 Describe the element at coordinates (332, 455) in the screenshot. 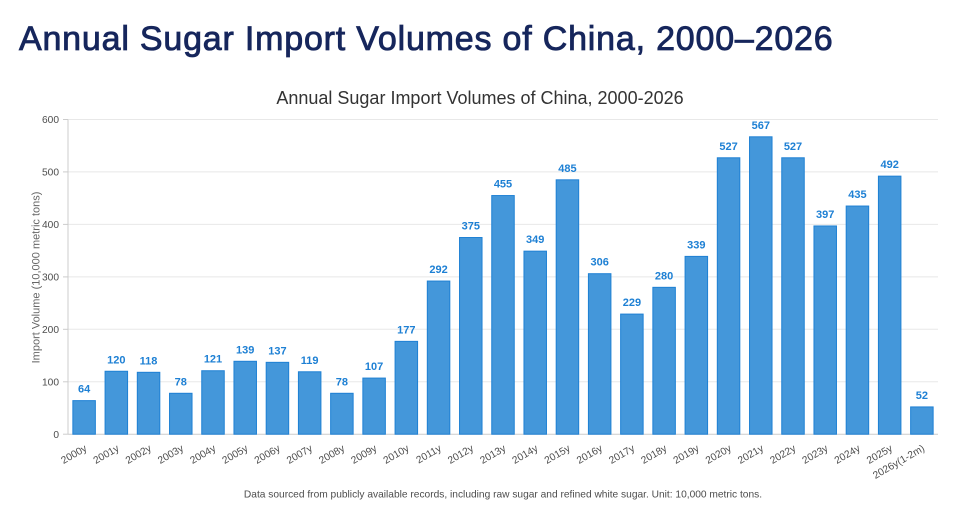

I see `svg-text: 2008y` at that location.